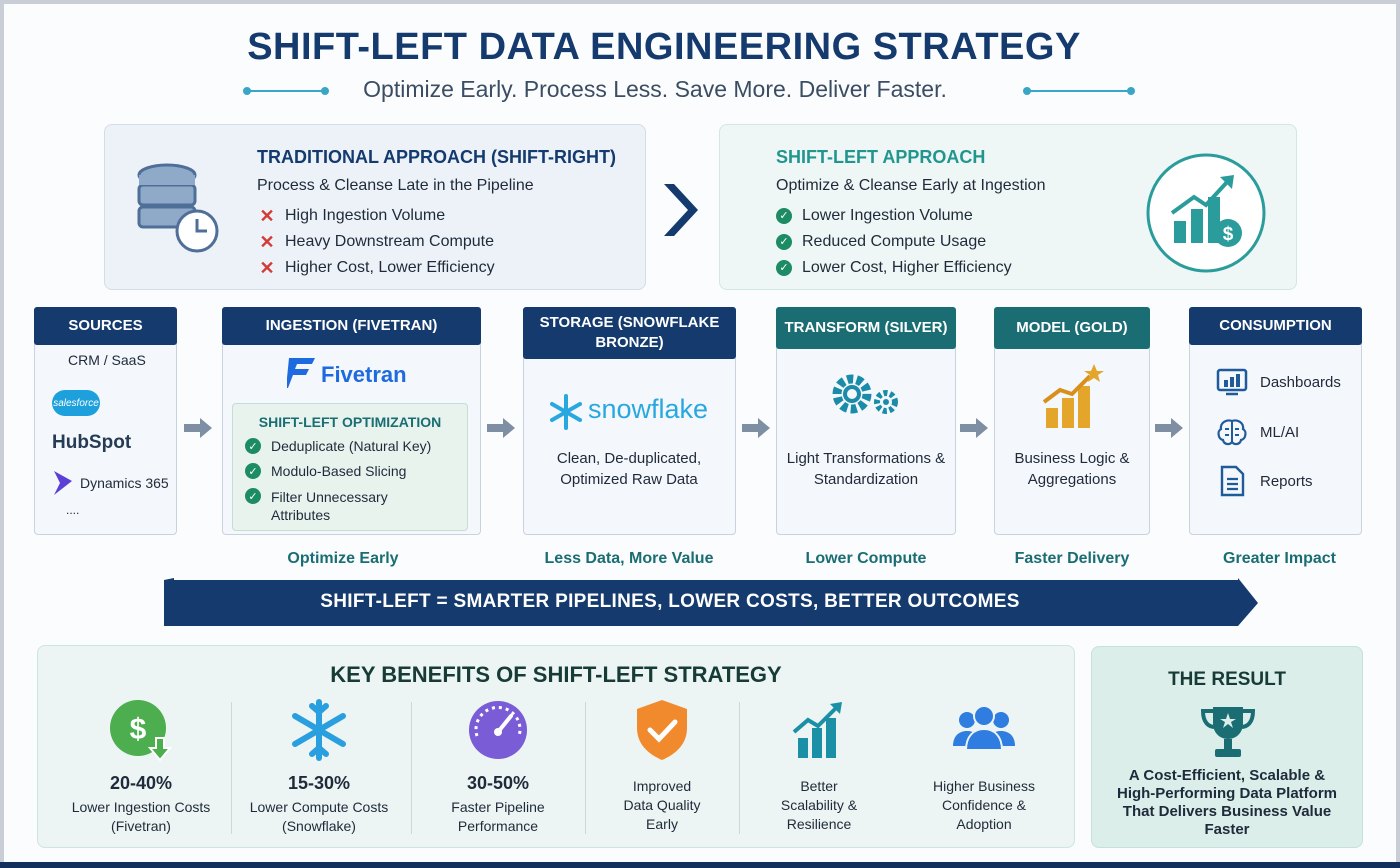  I want to click on source-crm: CRM / SaaS, so click(107, 360).